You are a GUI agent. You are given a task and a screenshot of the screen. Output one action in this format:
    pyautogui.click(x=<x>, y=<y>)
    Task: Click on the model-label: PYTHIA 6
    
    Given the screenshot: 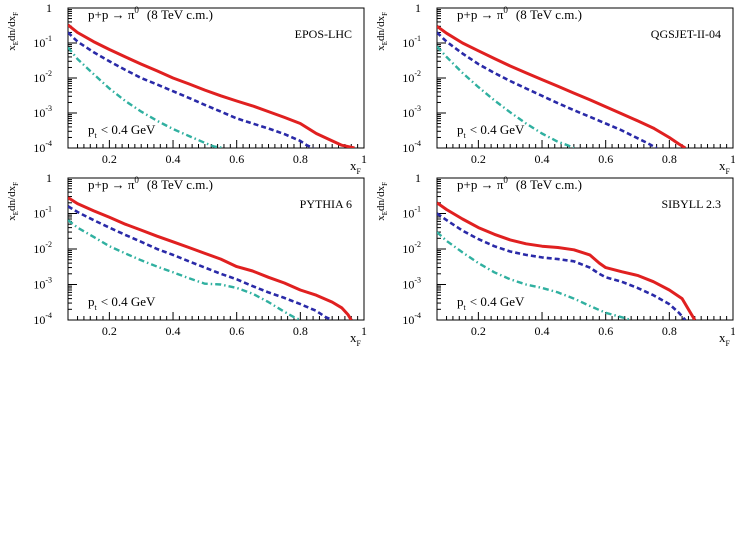 What is the action you would take?
    pyautogui.click(x=326, y=204)
    